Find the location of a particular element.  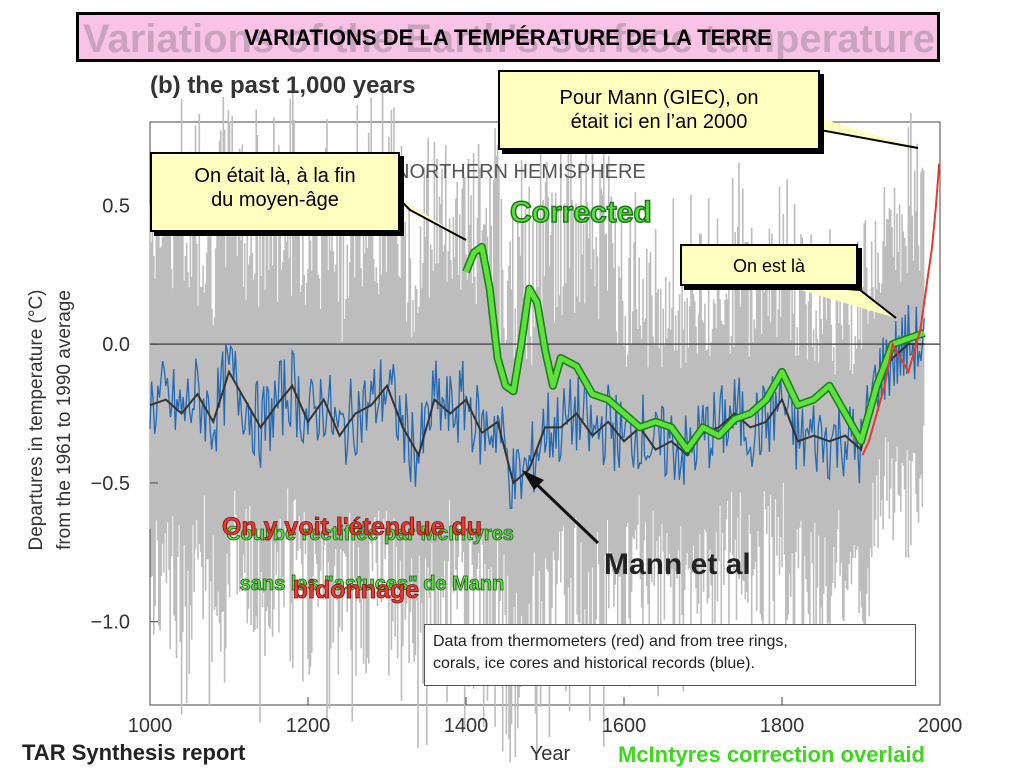

corrected-label: Corrected is located at coordinates (581, 212).